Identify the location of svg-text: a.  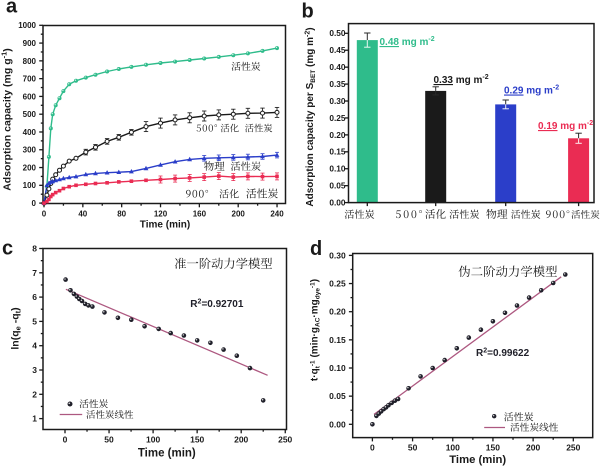
(12, 9).